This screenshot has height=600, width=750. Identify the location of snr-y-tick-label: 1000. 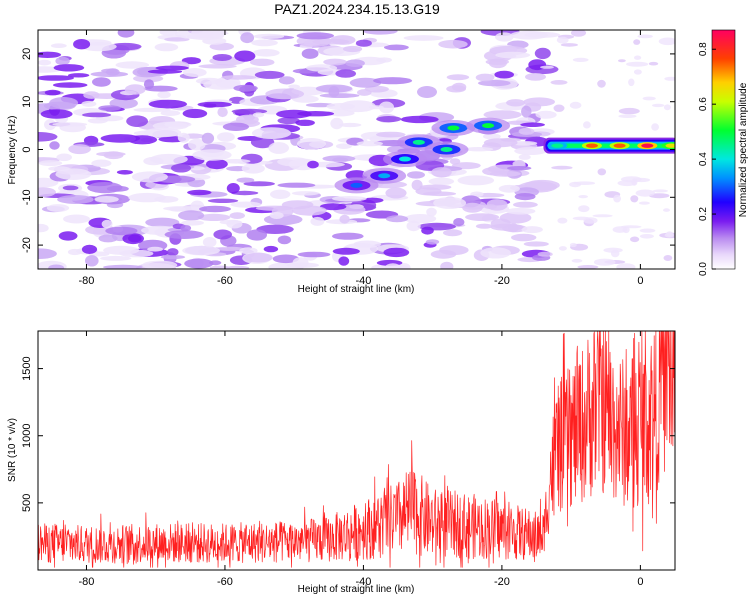
(27, 435).